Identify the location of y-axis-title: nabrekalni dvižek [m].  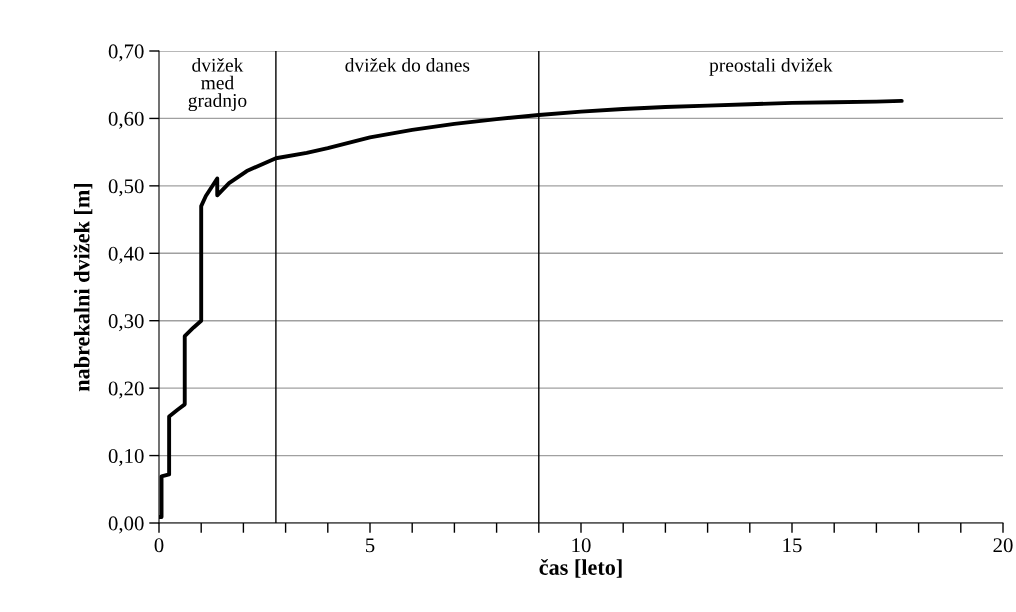
(83, 287).